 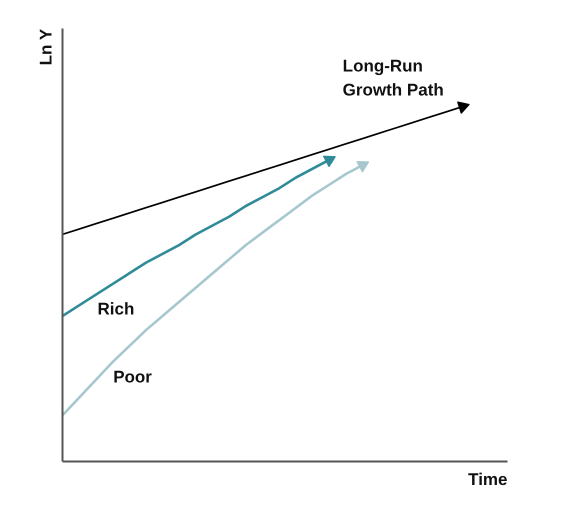 What do you see at coordinates (116, 309) in the screenshot?
I see `series-label: Rich` at bounding box center [116, 309].